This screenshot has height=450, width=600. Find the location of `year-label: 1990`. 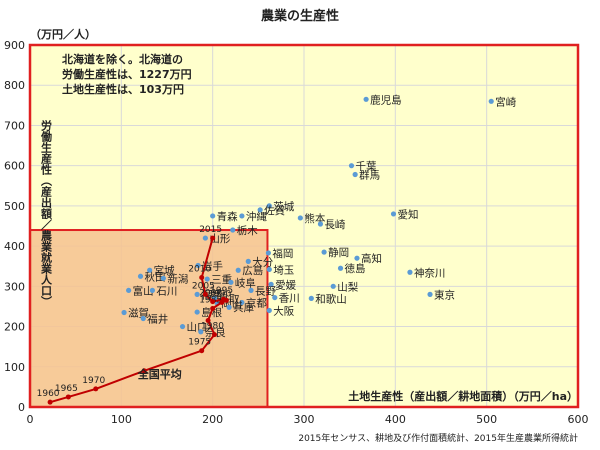

year-label: 1990 is located at coordinates (219, 294).